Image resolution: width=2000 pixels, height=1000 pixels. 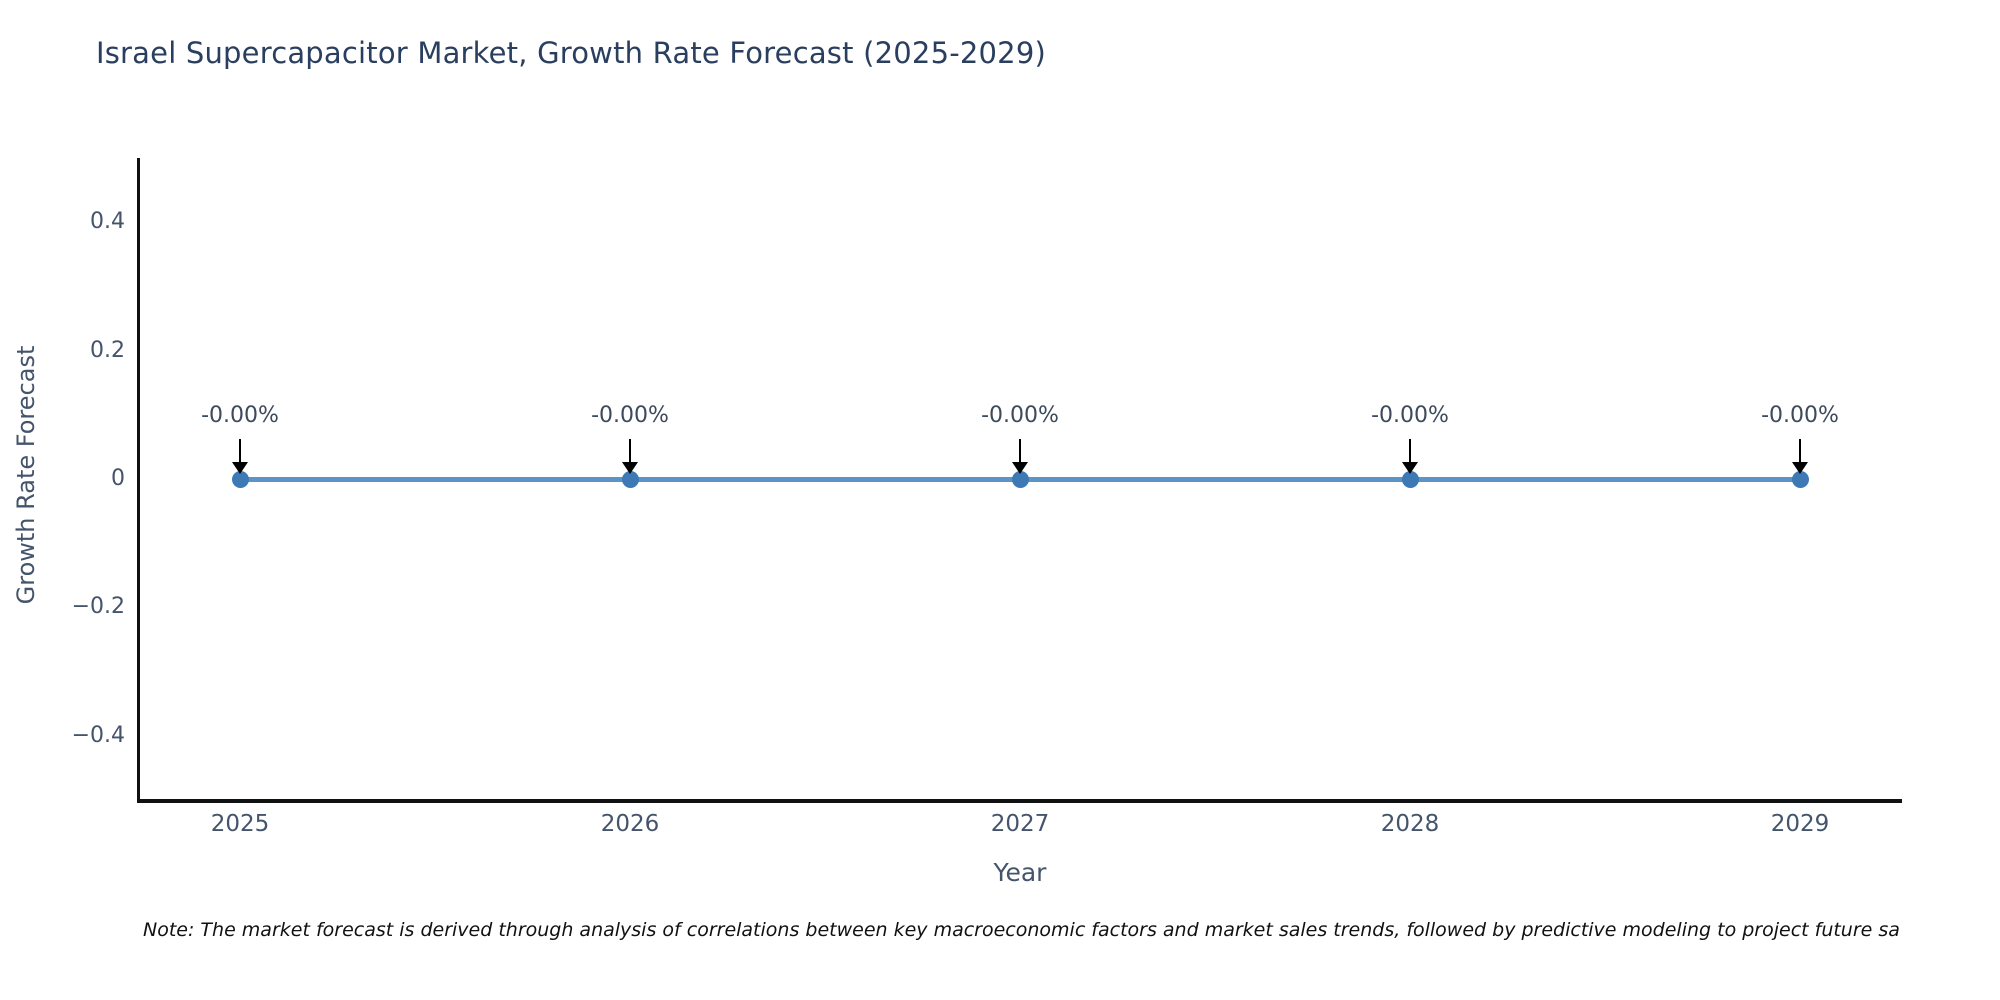 I want to click on y-tick-label: 0.4, so click(x=107, y=222).